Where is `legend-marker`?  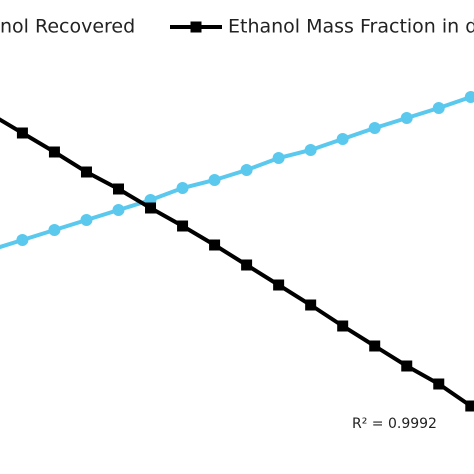 legend-marker is located at coordinates (196, 27).